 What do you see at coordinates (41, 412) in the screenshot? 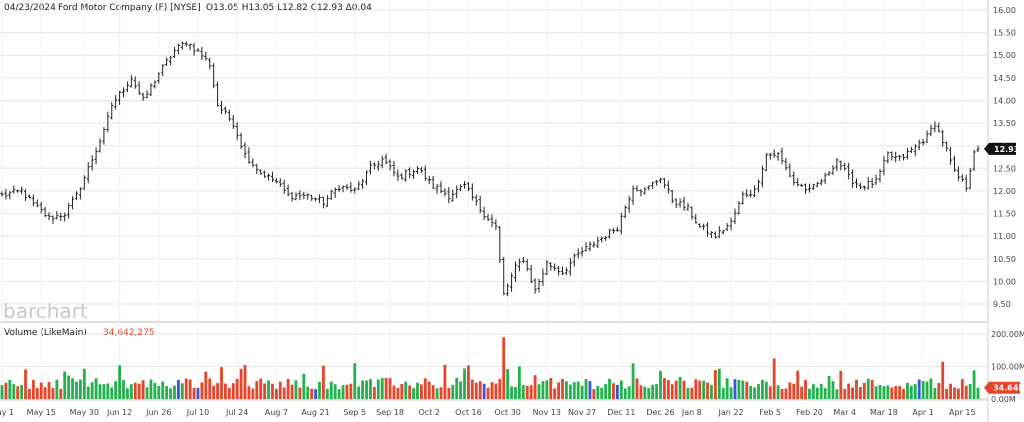
I see `time-tick-label: May 15` at bounding box center [41, 412].